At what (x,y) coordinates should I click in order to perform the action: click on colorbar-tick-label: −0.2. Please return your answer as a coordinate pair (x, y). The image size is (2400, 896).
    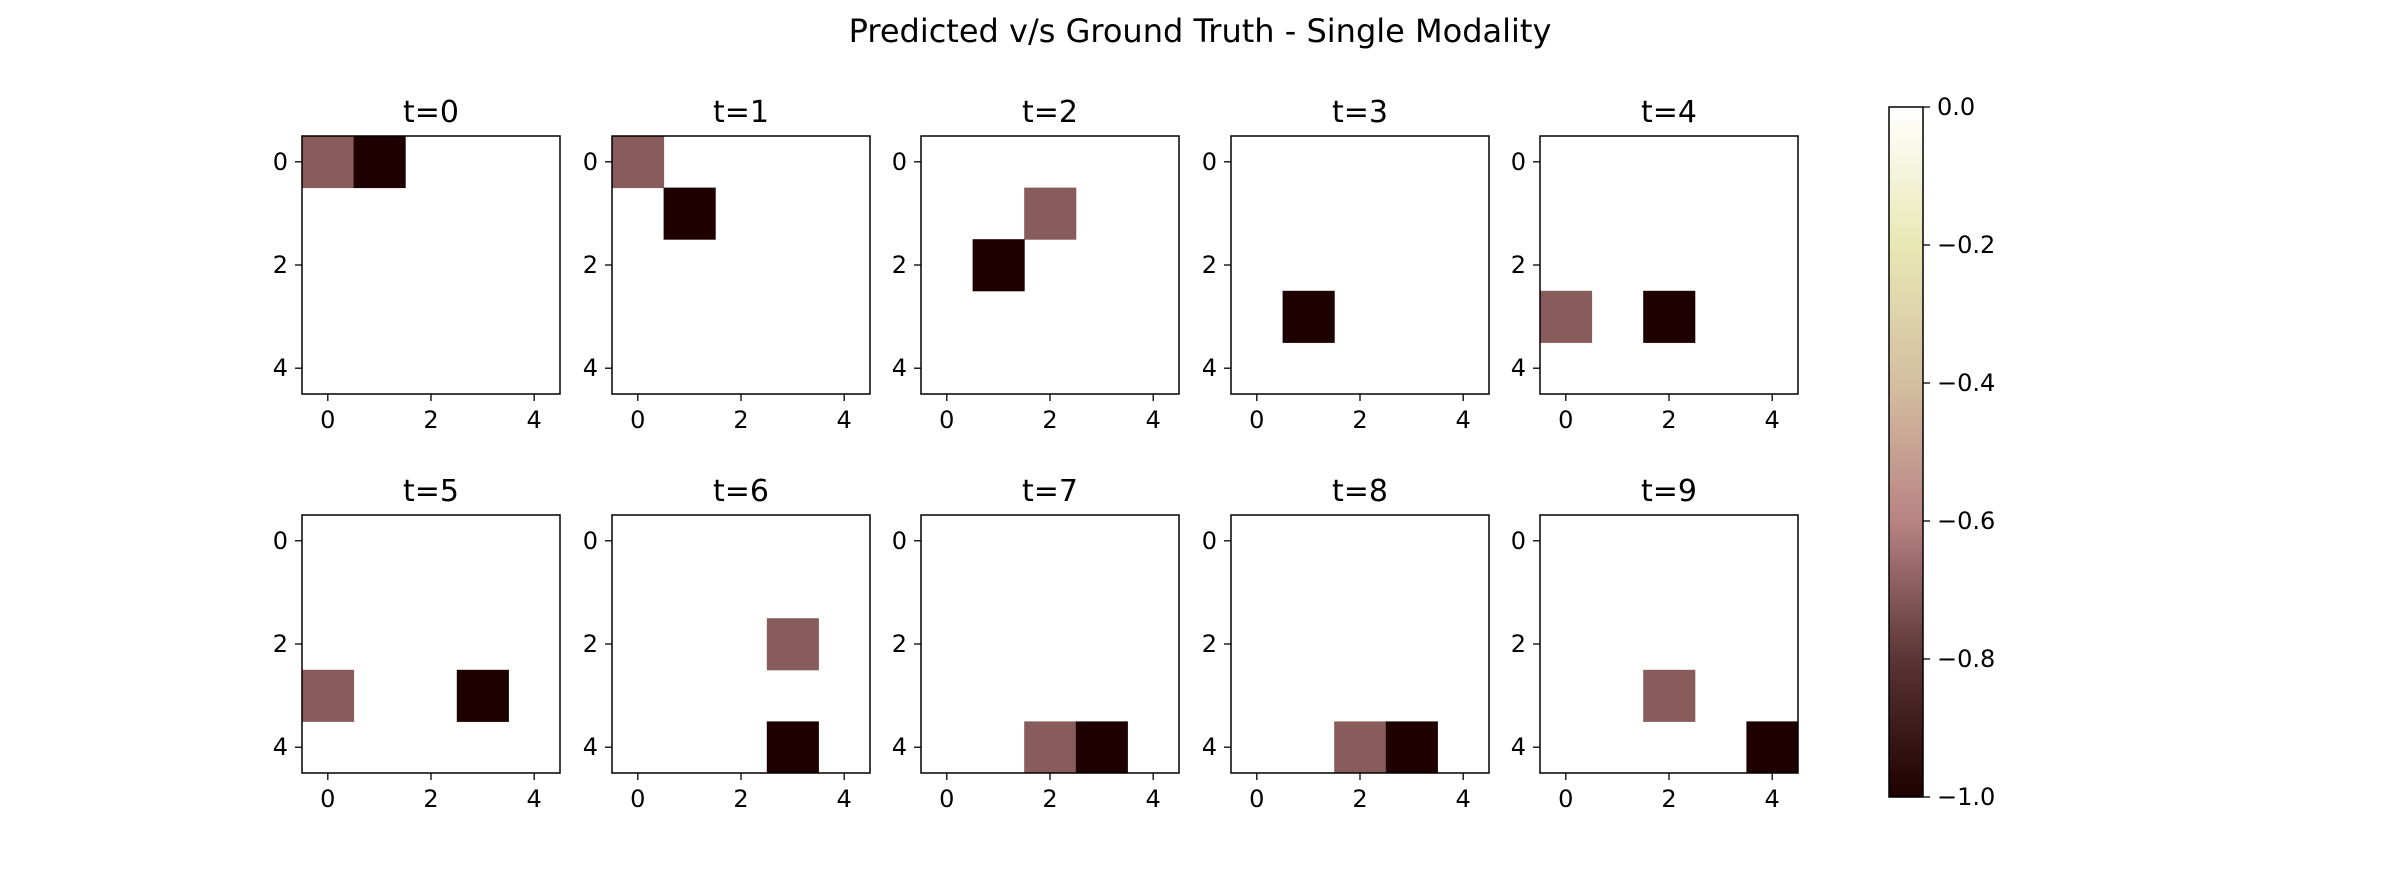
    Looking at the image, I should click on (1966, 245).